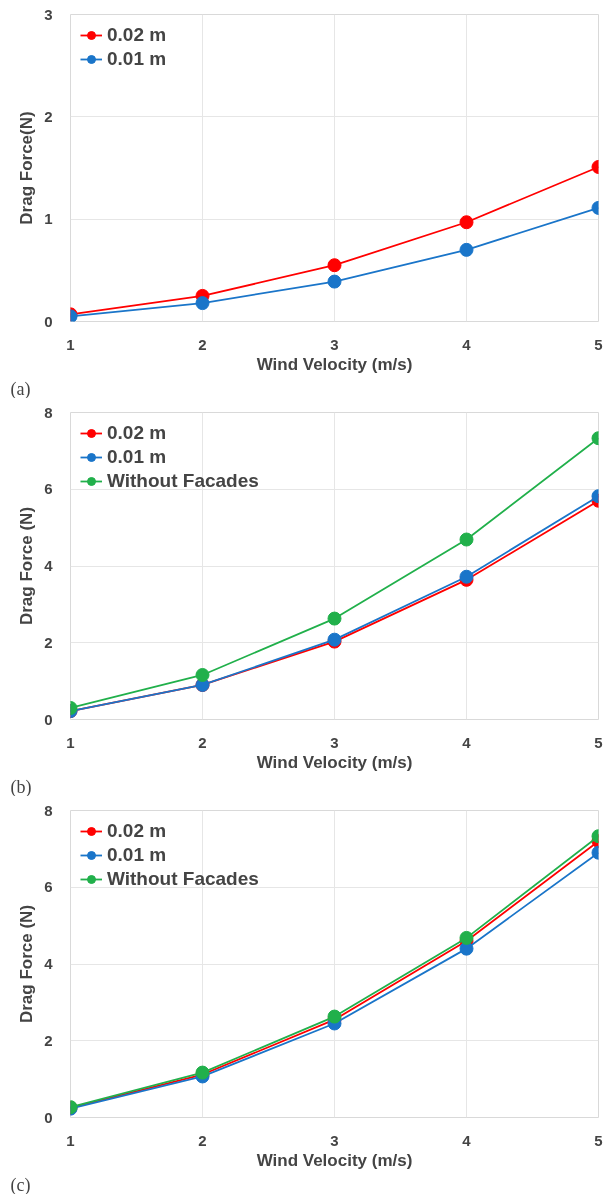 The width and height of the screenshot is (616, 1200). Describe the element at coordinates (48, 219) in the screenshot. I see `y-tick-label: 1` at that location.